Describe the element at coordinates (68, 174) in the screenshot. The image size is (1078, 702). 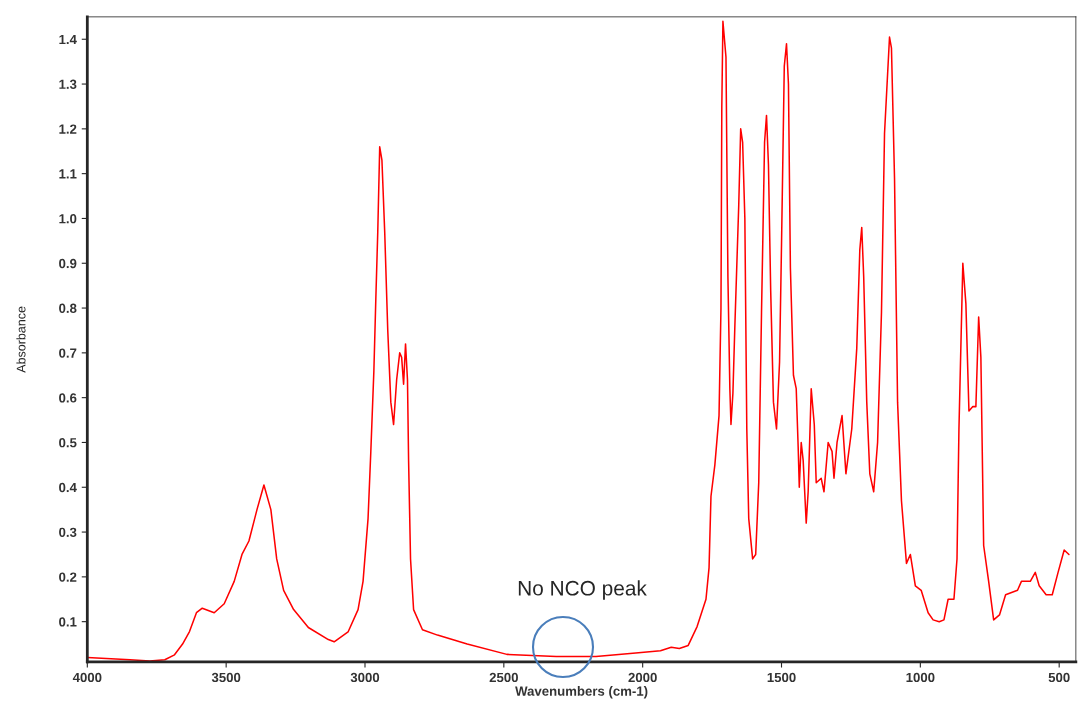
I see `y-tick-label: 1.1` at that location.